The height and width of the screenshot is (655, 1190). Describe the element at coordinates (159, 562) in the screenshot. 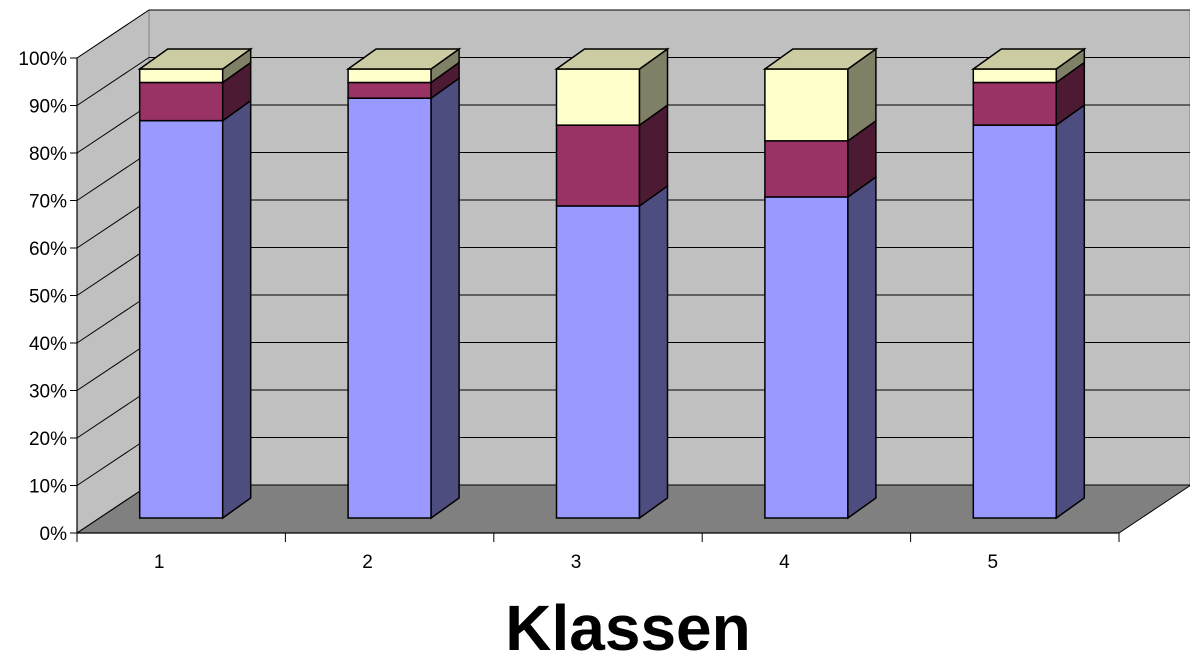

I see `x-tick-label: 1` at that location.